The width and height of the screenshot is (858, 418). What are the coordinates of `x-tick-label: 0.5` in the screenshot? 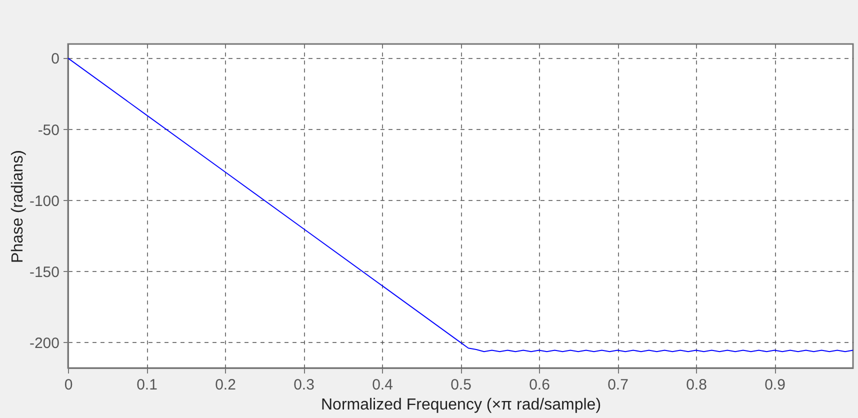 It's located at (461, 385).